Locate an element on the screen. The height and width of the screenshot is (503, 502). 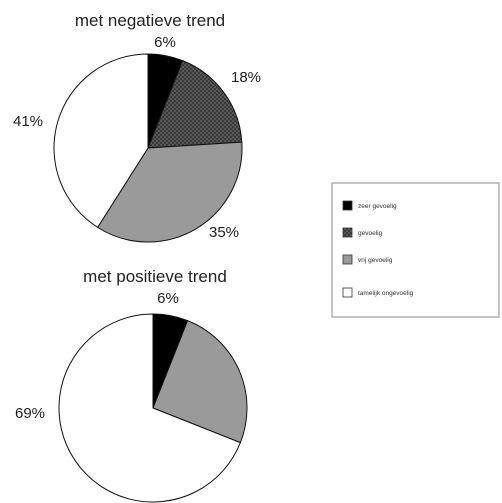
pie1-slice-tamelijk-ongevoelig is located at coordinates (101, 141).